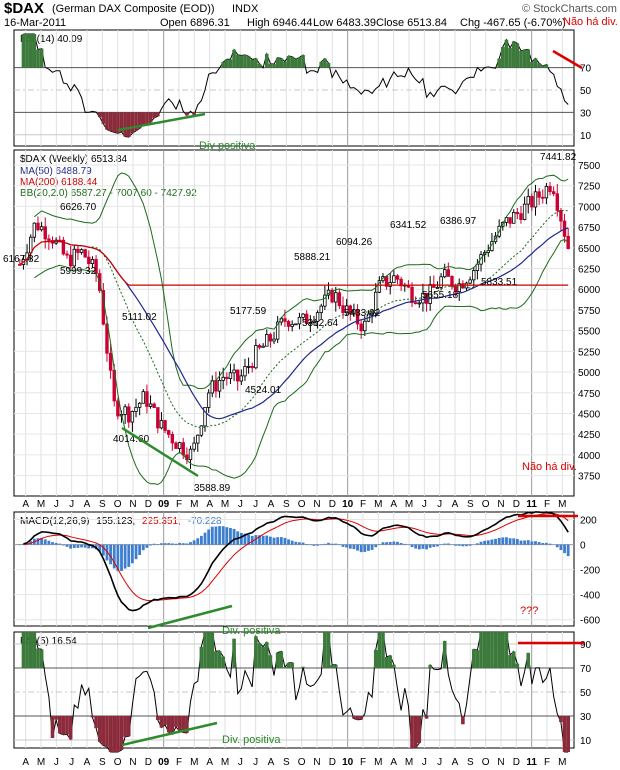 This screenshot has height=770, width=620. What do you see at coordinates (212, 488) in the screenshot?
I see `price-point-label: 3588.89` at bounding box center [212, 488].